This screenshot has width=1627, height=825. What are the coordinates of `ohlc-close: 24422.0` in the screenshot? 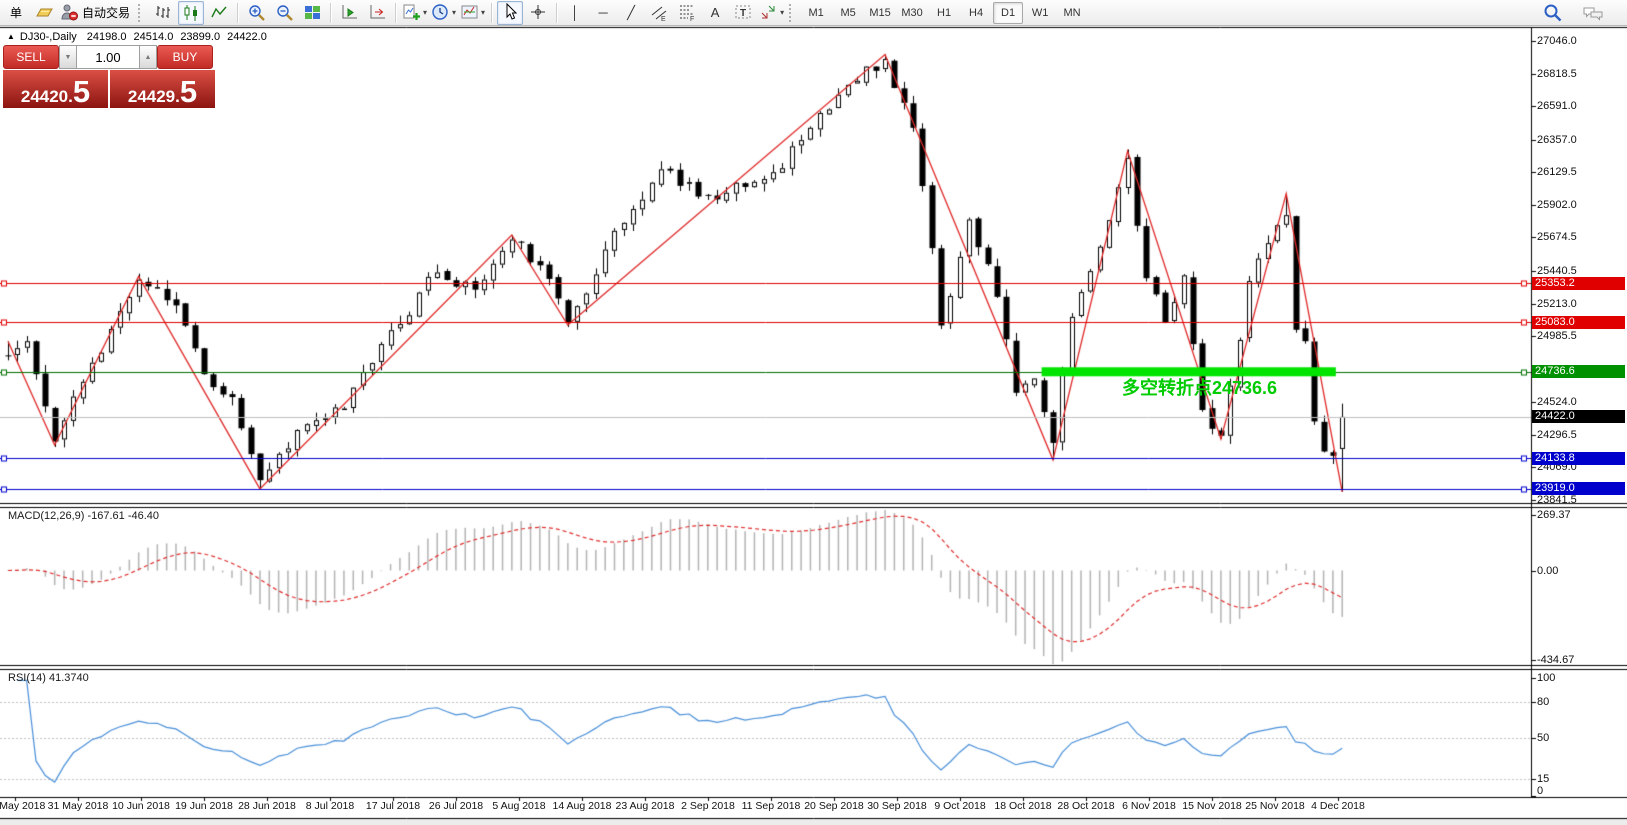 It's located at (247, 37).